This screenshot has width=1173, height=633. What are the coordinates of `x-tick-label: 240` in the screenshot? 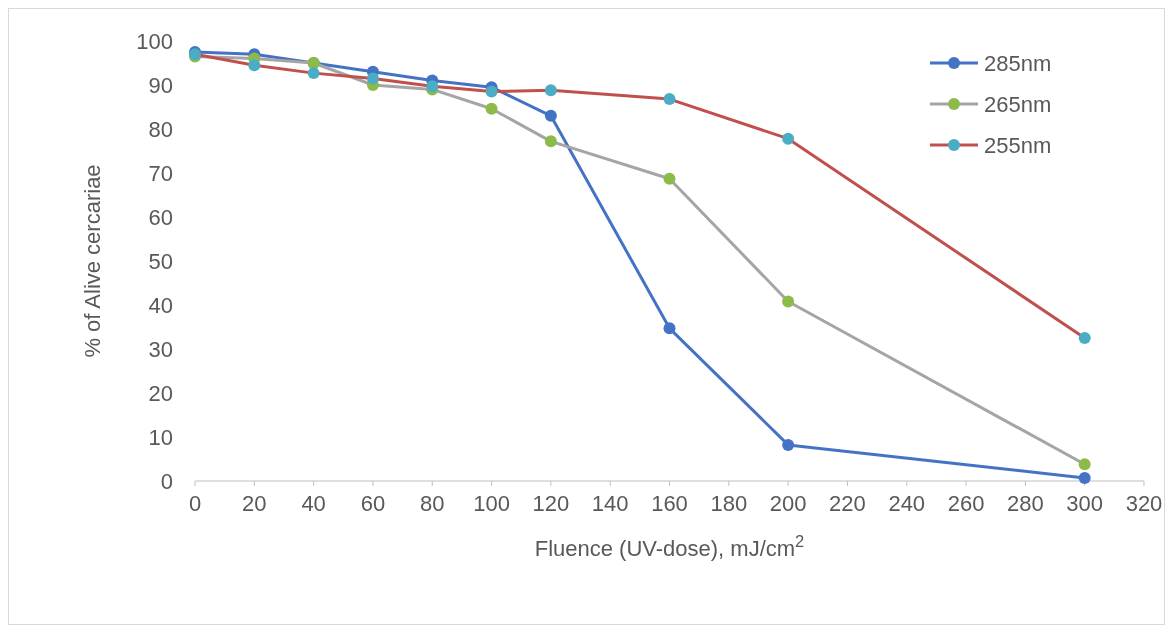 It's located at (907, 503).